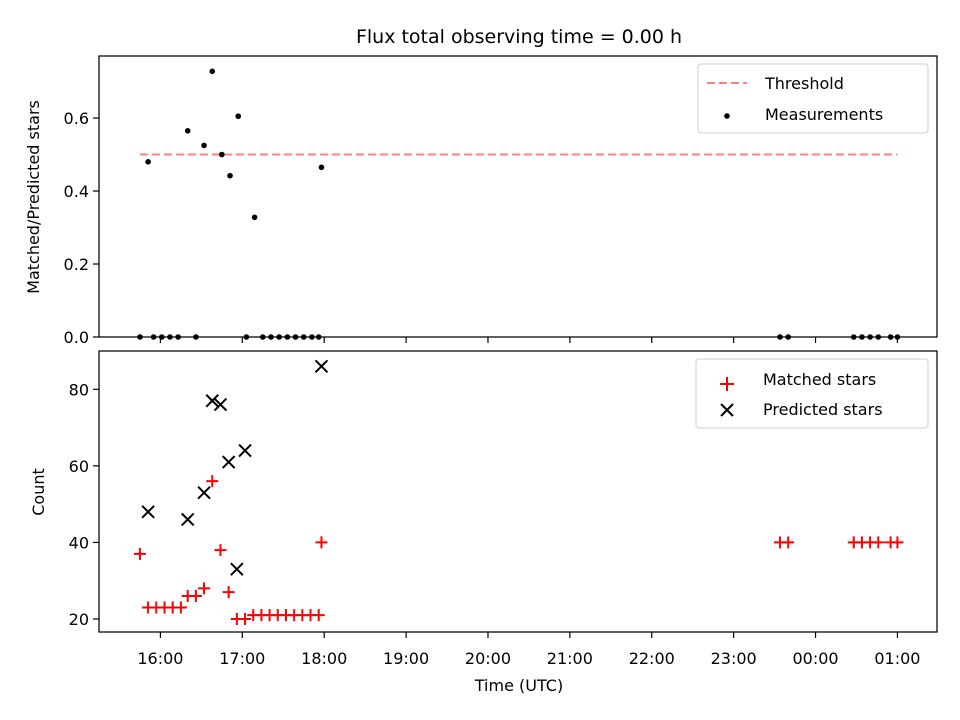  I want to click on count-y-tick-label: 80, so click(79, 389).